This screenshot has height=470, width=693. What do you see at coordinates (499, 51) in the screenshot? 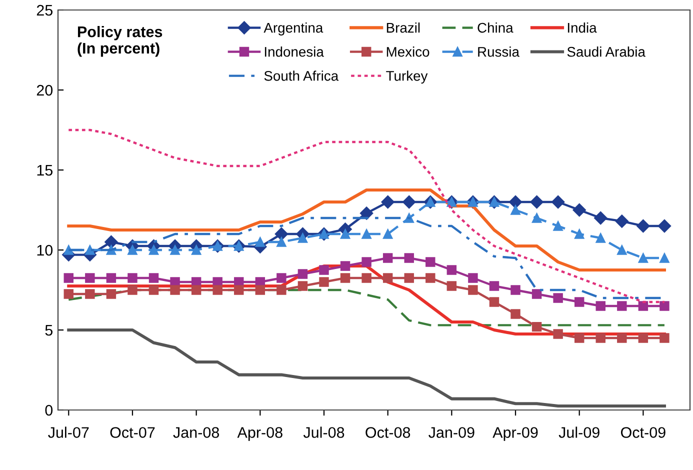
I see `legend-label: Russia` at bounding box center [499, 51].